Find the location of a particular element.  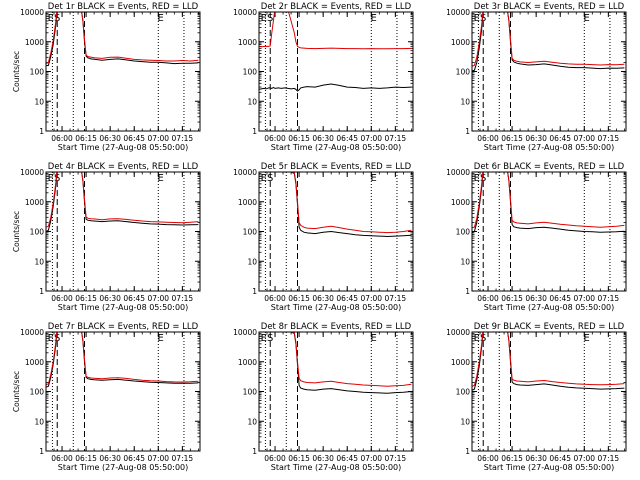

panel-title: Det 4r BLACK = Events, RED = LLD is located at coordinates (123, 167).